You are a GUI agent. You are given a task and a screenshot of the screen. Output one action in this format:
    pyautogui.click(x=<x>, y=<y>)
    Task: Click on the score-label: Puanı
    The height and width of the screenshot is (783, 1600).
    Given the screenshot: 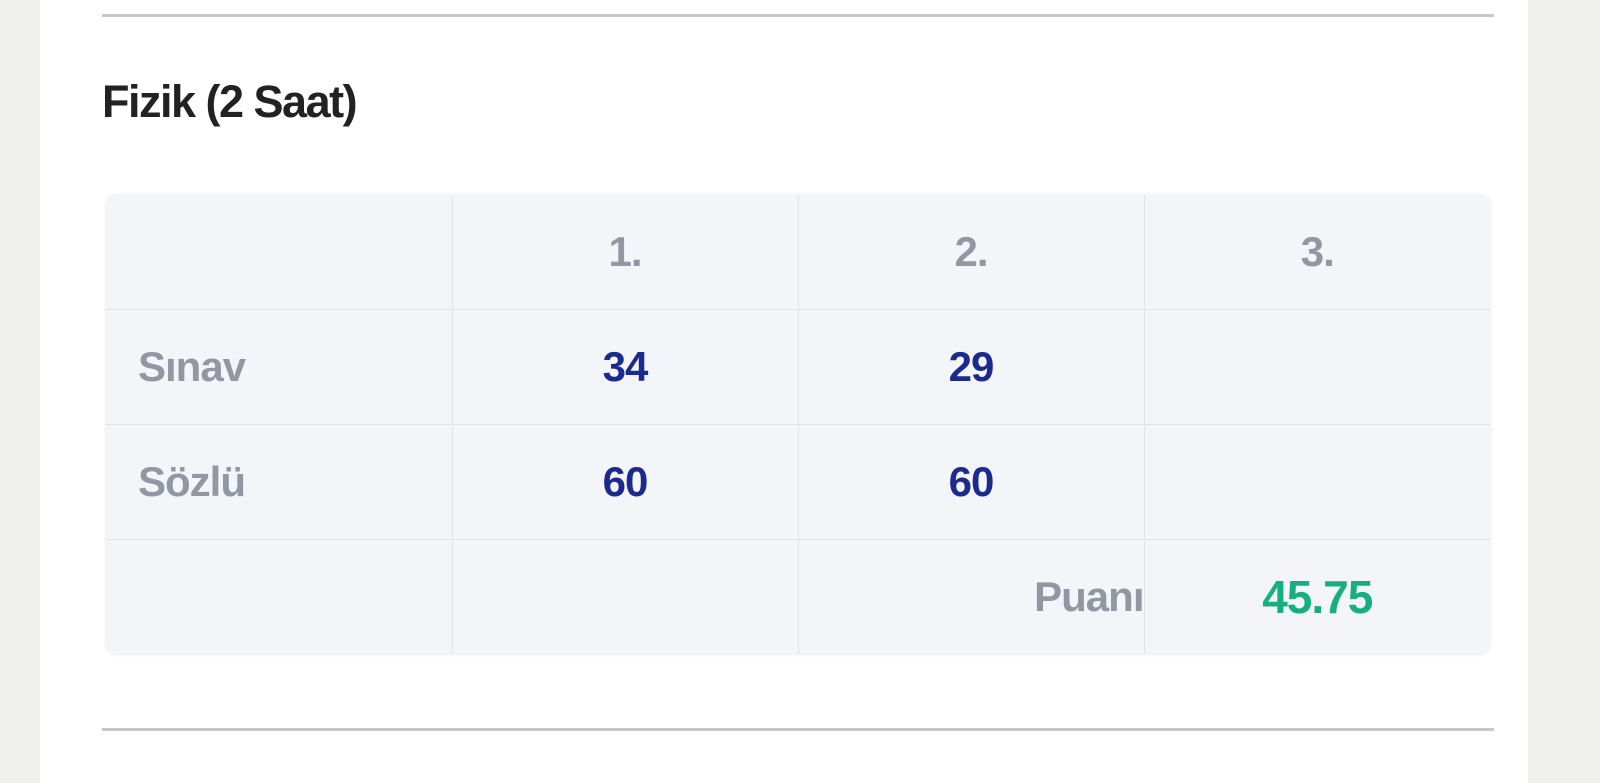 What is the action you would take?
    pyautogui.click(x=971, y=596)
    